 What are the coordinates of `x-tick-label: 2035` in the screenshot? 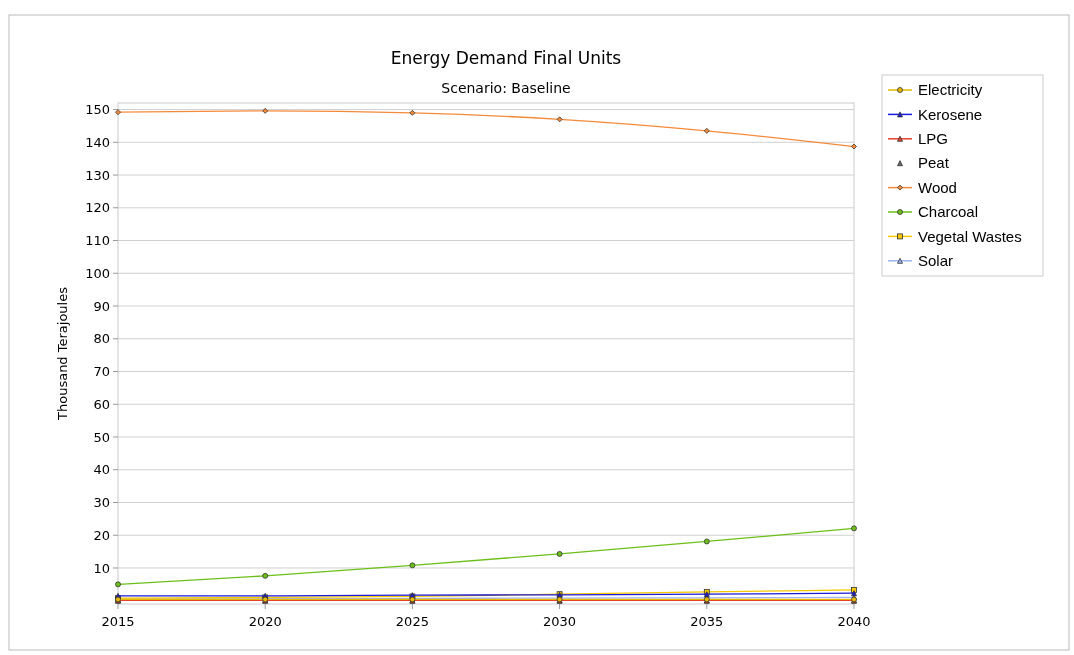 It's located at (707, 621).